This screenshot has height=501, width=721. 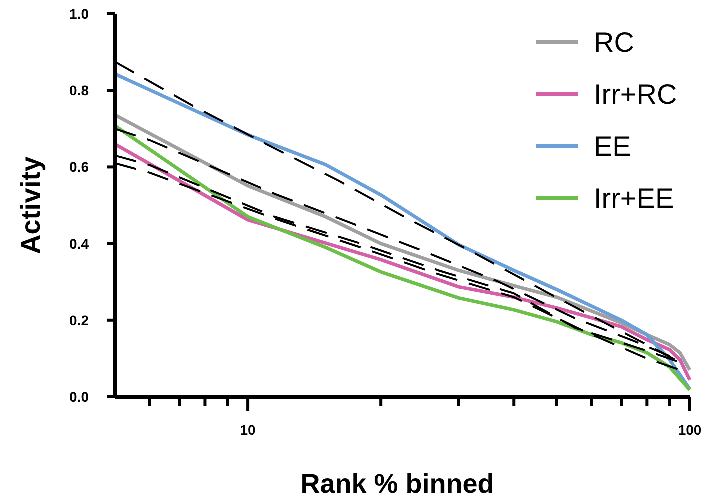 I want to click on y-tick-label: 0.6, so click(x=80, y=167).